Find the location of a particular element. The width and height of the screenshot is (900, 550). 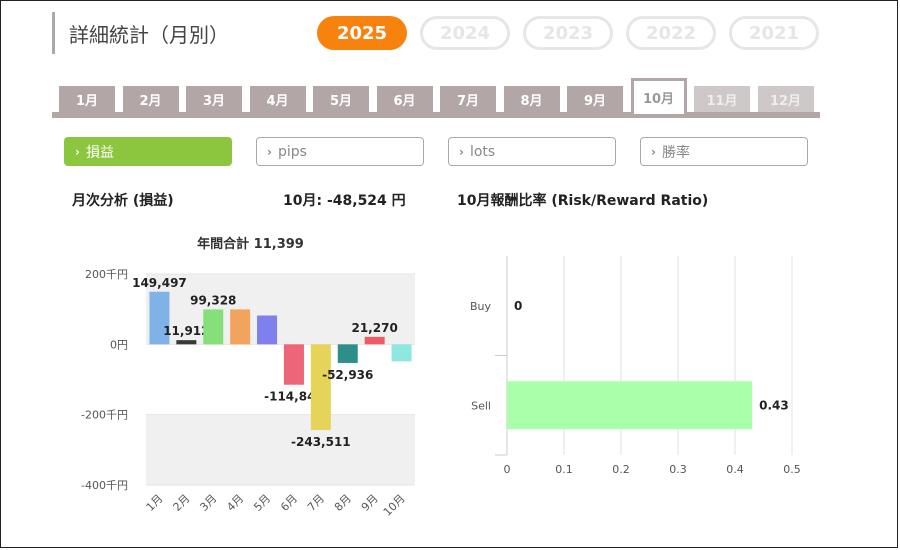

y-tick-label: 0円 is located at coordinates (119, 344).